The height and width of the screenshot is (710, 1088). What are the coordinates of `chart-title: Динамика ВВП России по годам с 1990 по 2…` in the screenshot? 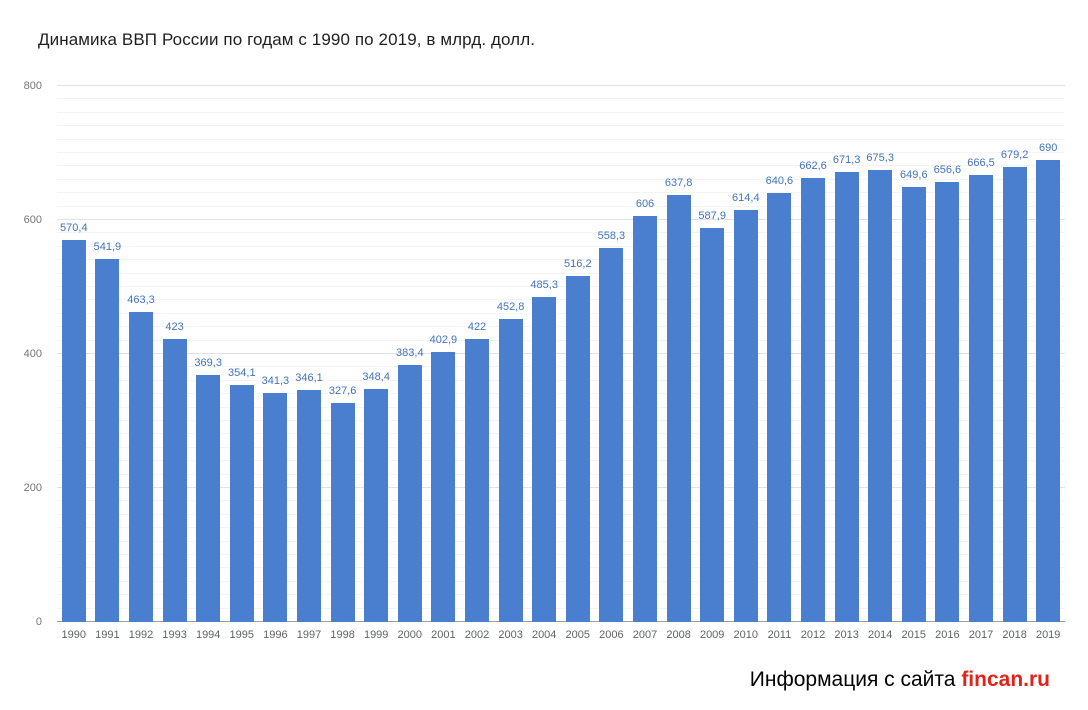 It's located at (287, 39).